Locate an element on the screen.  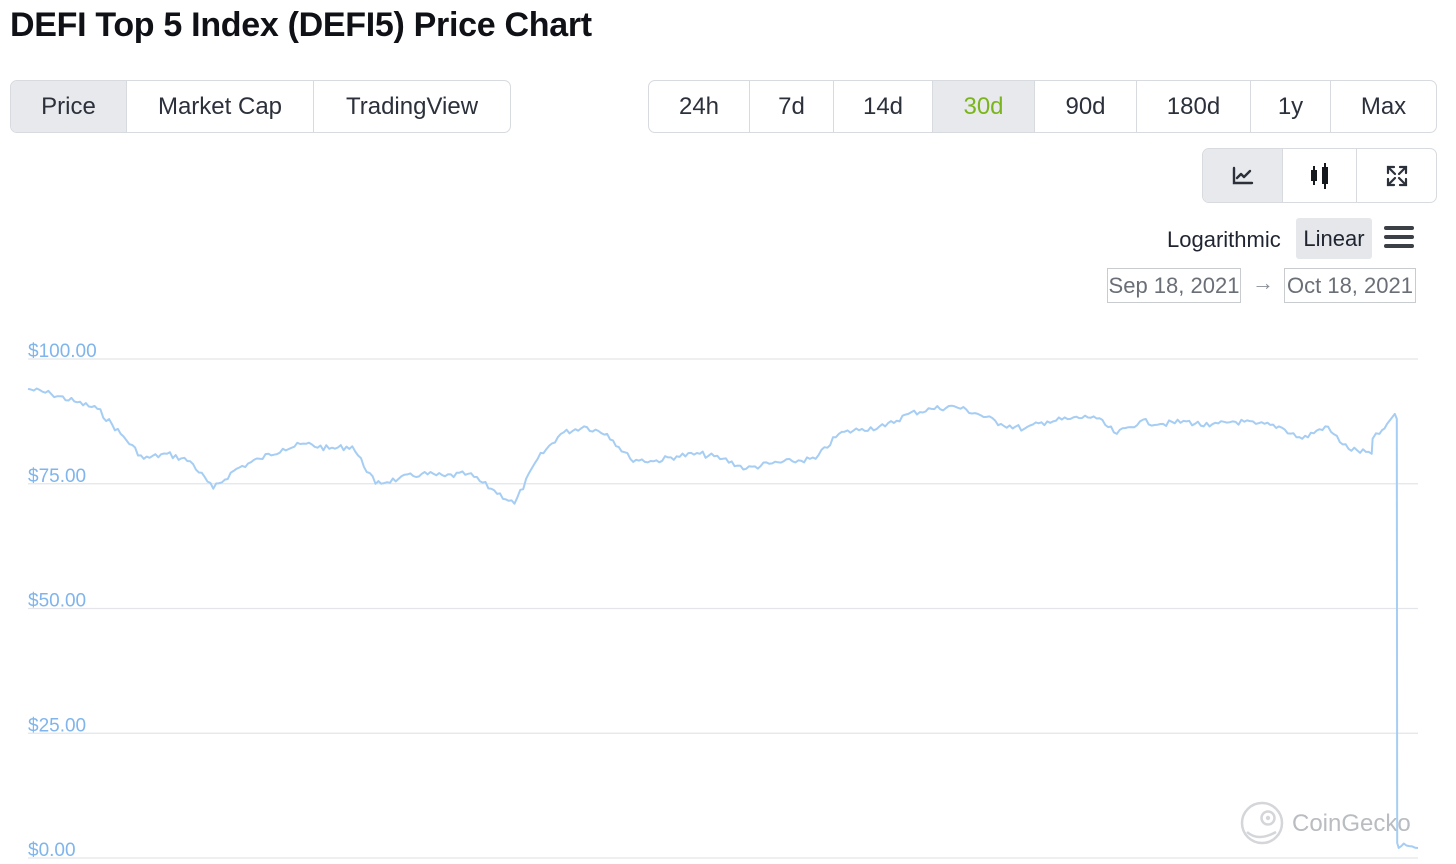
range-24h: 24h is located at coordinates (699, 106).